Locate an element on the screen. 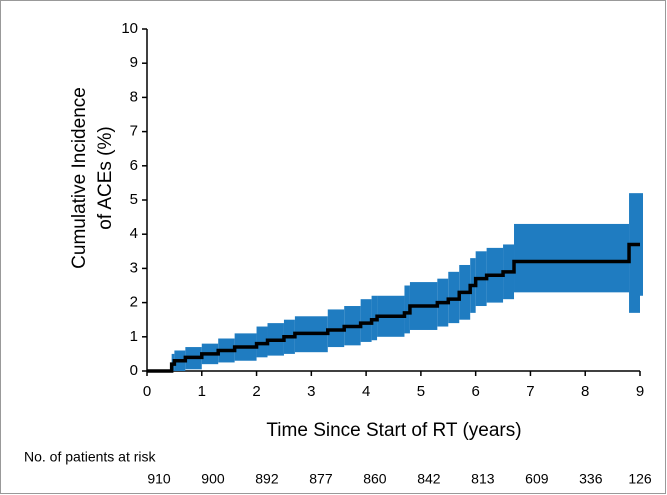  risk-count: 336 is located at coordinates (591, 479).